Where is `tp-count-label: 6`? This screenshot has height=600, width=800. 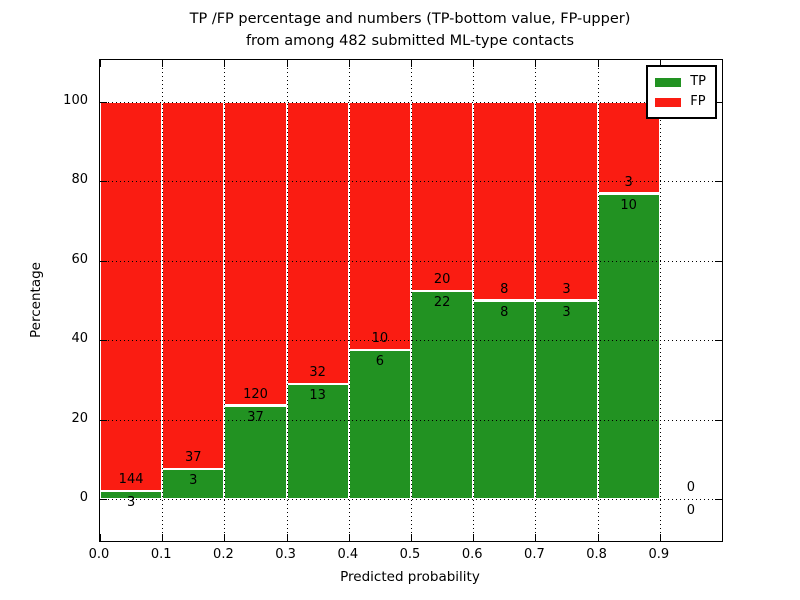
tp-count-label: 6 is located at coordinates (380, 362).